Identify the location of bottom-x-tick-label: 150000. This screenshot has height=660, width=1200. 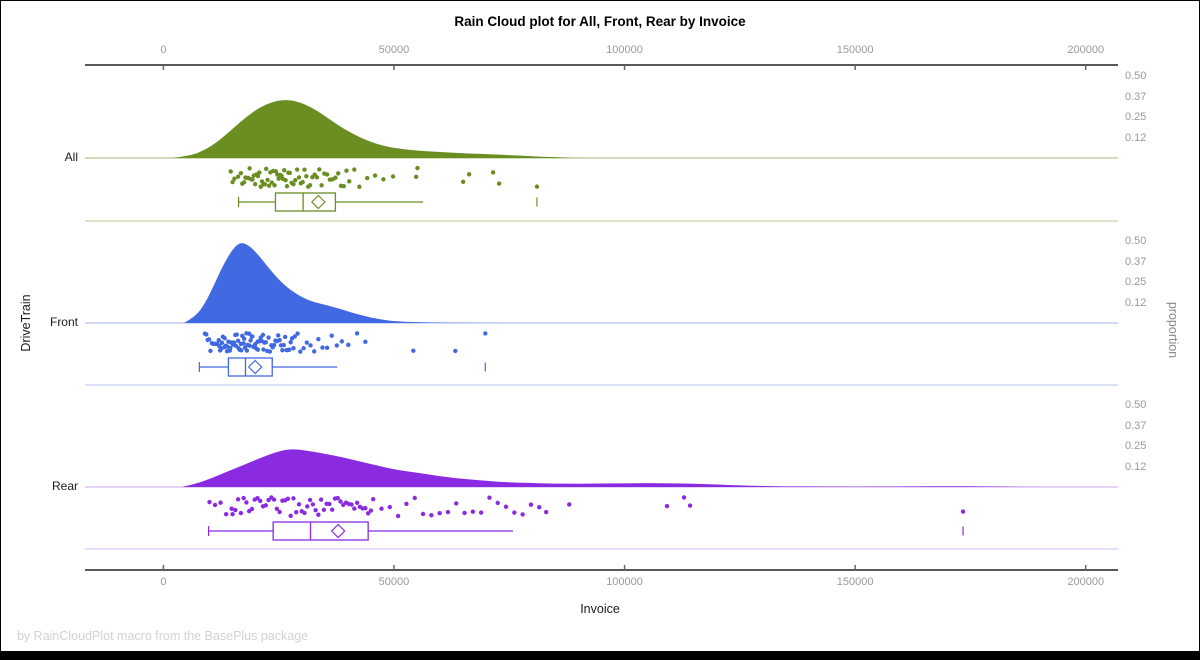
(855, 582).